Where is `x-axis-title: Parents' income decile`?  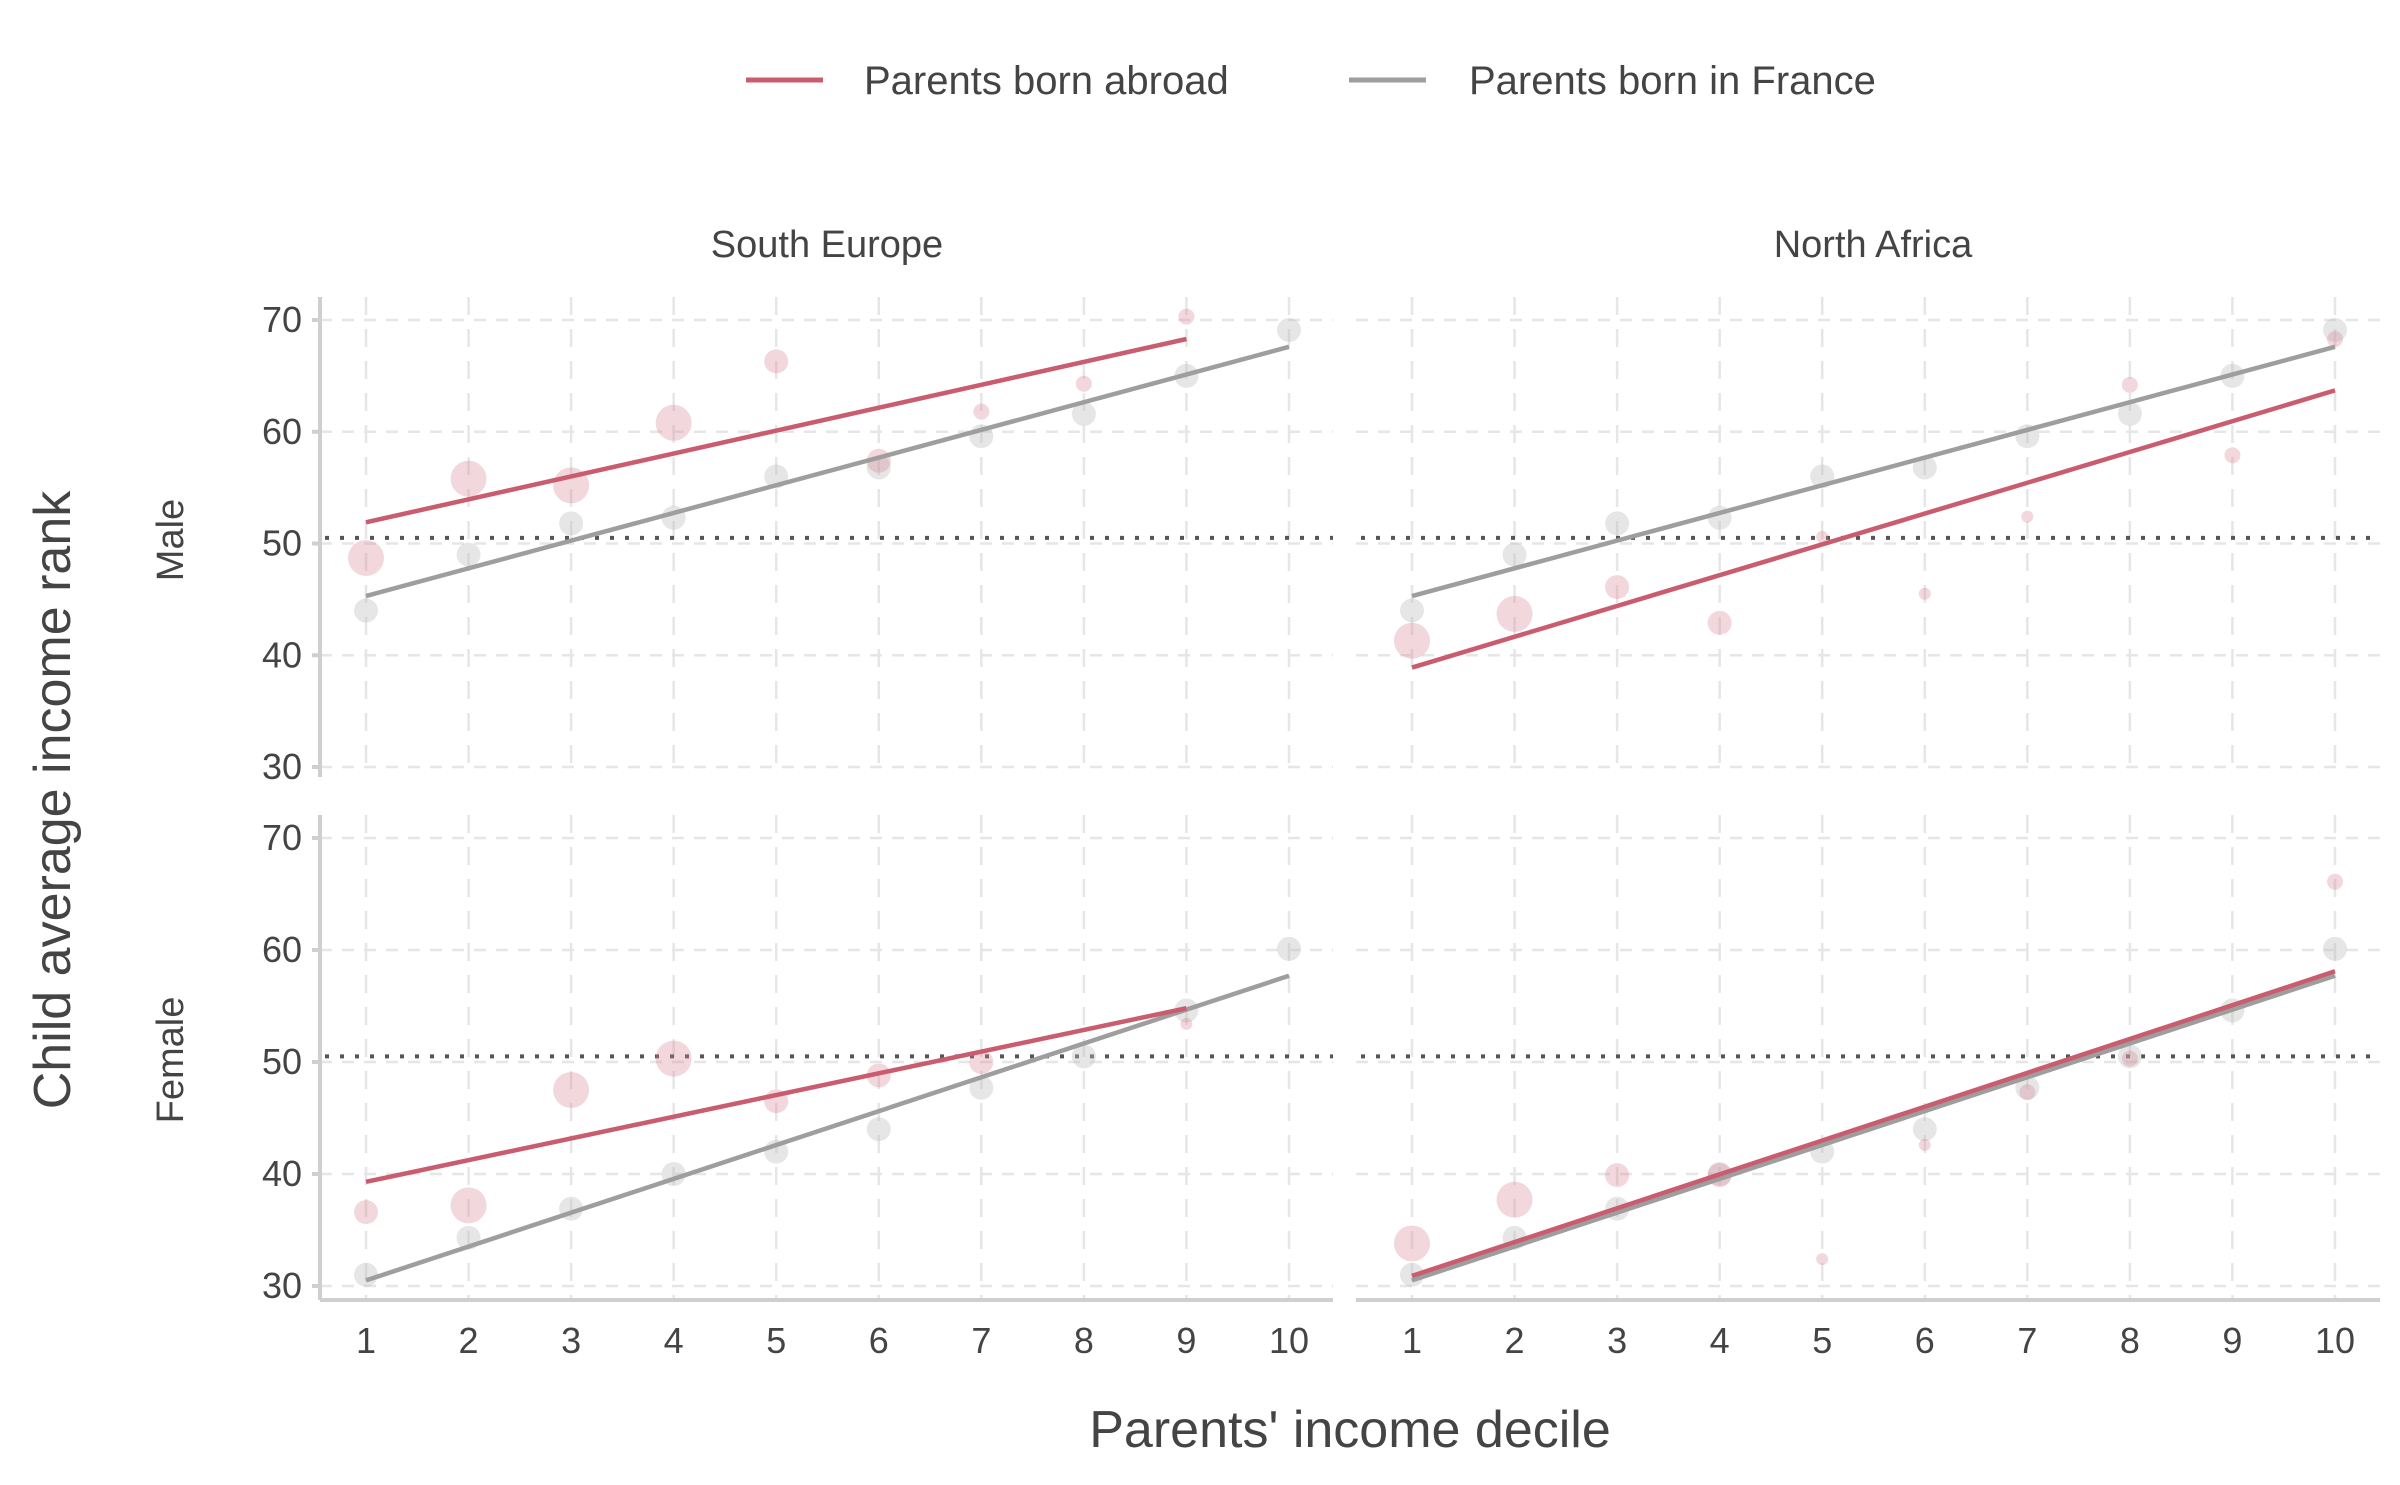 x-axis-title: Parents' income decile is located at coordinates (1350, 1430).